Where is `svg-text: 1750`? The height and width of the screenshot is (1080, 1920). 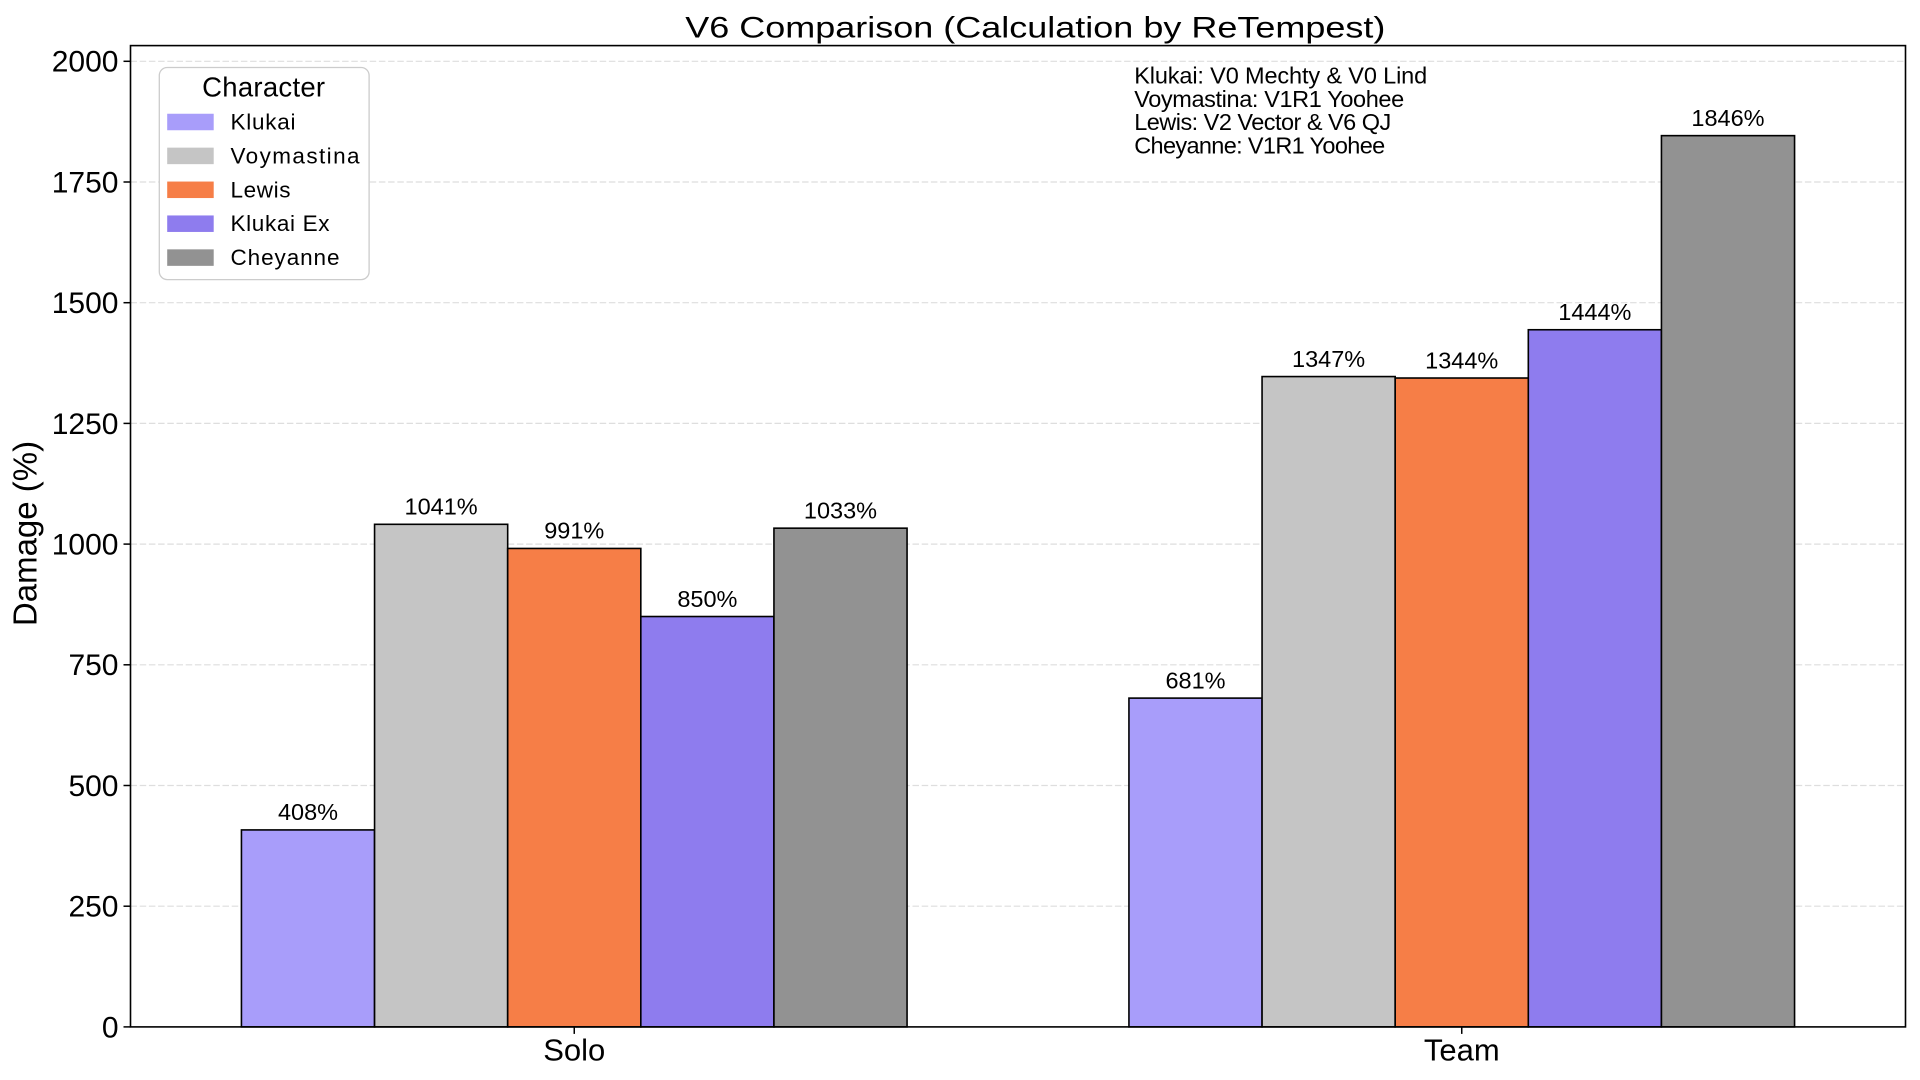
svg-text: 1750 is located at coordinates (85, 182).